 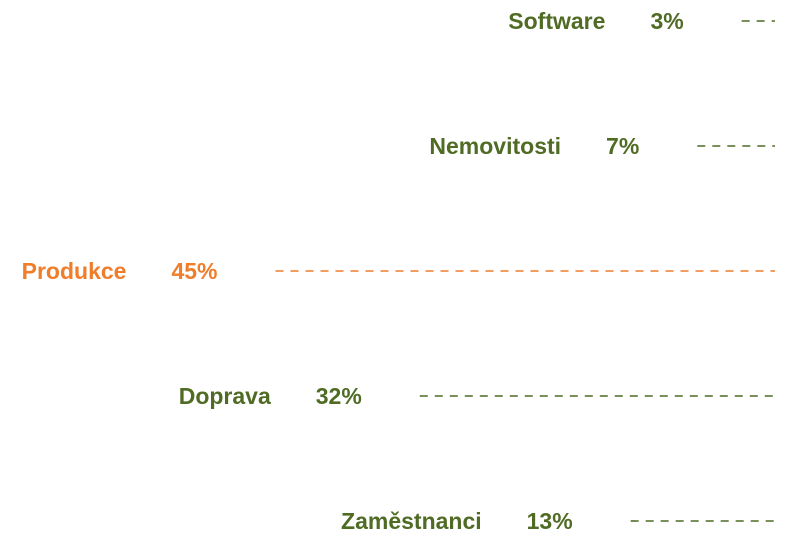 What do you see at coordinates (495, 146) in the screenshot?
I see `category-label: Nemovitosti` at bounding box center [495, 146].